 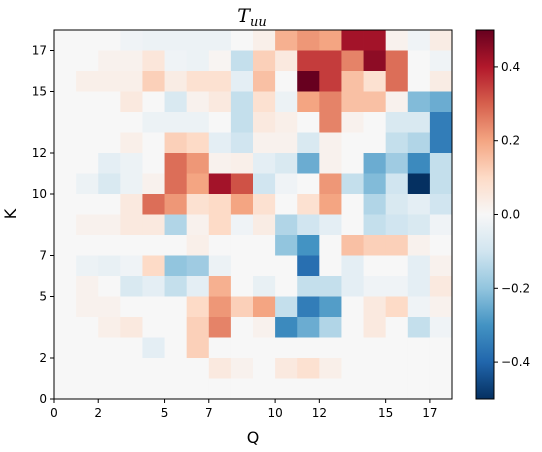 What do you see at coordinates (429, 413) in the screenshot?
I see `x-tick-label: 17` at bounding box center [429, 413].